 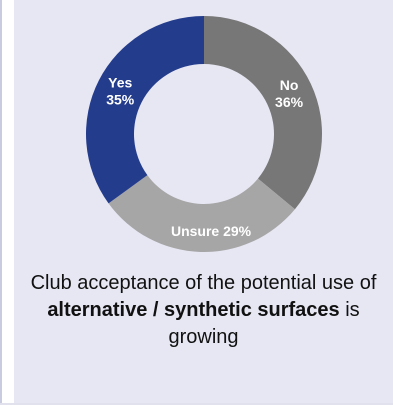 I want to click on donut-slice-no, so click(x=263, y=113).